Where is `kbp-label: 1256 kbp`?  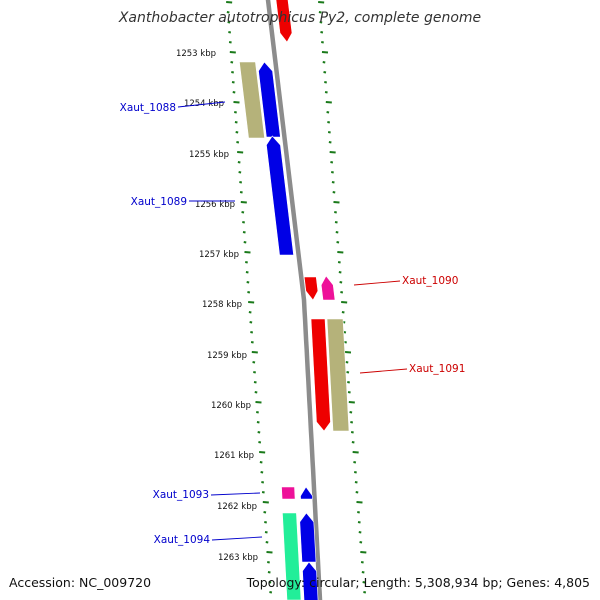
kbp-label: 1256 kbp is located at coordinates (215, 205).